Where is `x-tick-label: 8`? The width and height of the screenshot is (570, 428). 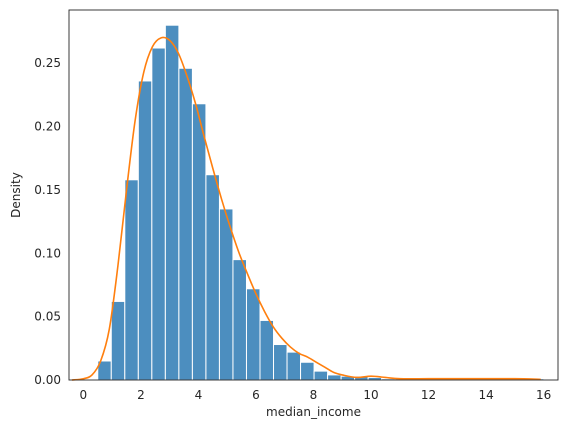
x-tick-label: 8 is located at coordinates (314, 395).